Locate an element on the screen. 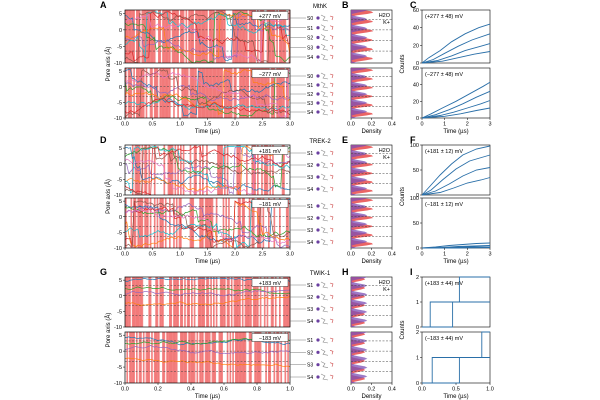  site-label: S2 is located at coordinates (310, 95).